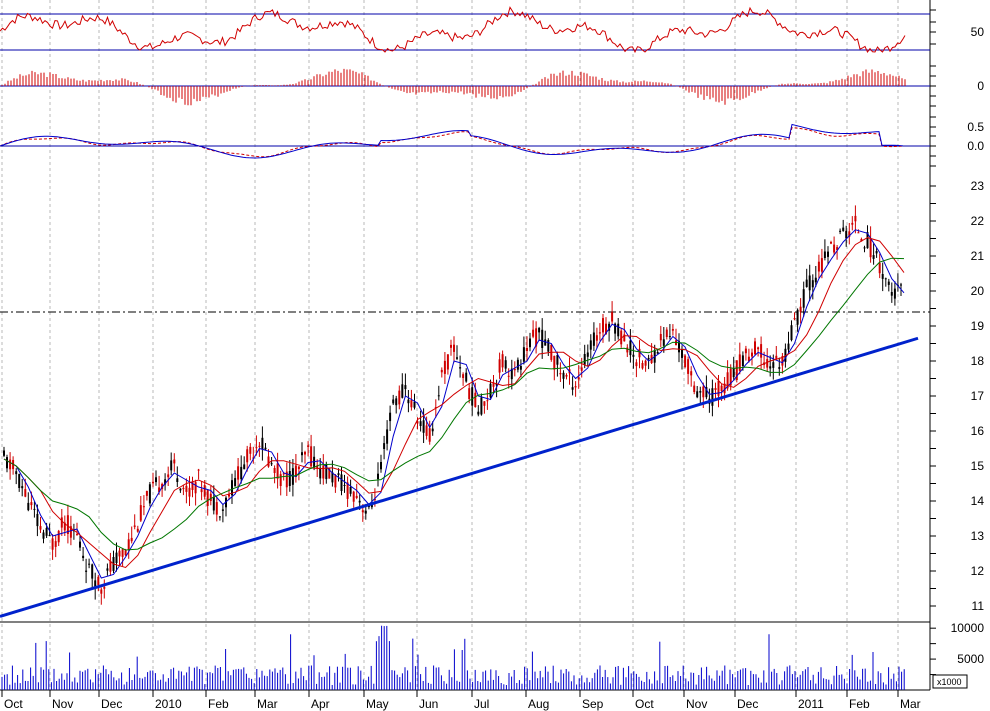 The height and width of the screenshot is (711, 990). I want to click on x-tick-label: Feb, so click(218, 704).